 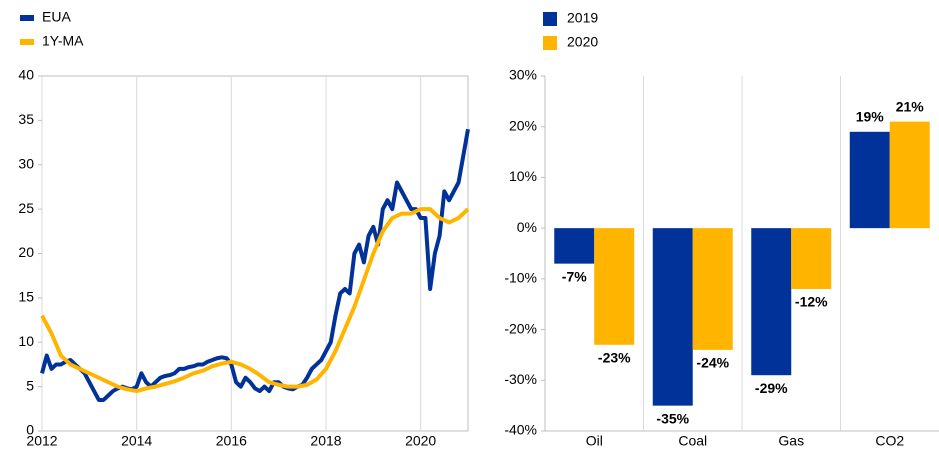 I want to click on y-tick-label: -30%, so click(x=520, y=379).